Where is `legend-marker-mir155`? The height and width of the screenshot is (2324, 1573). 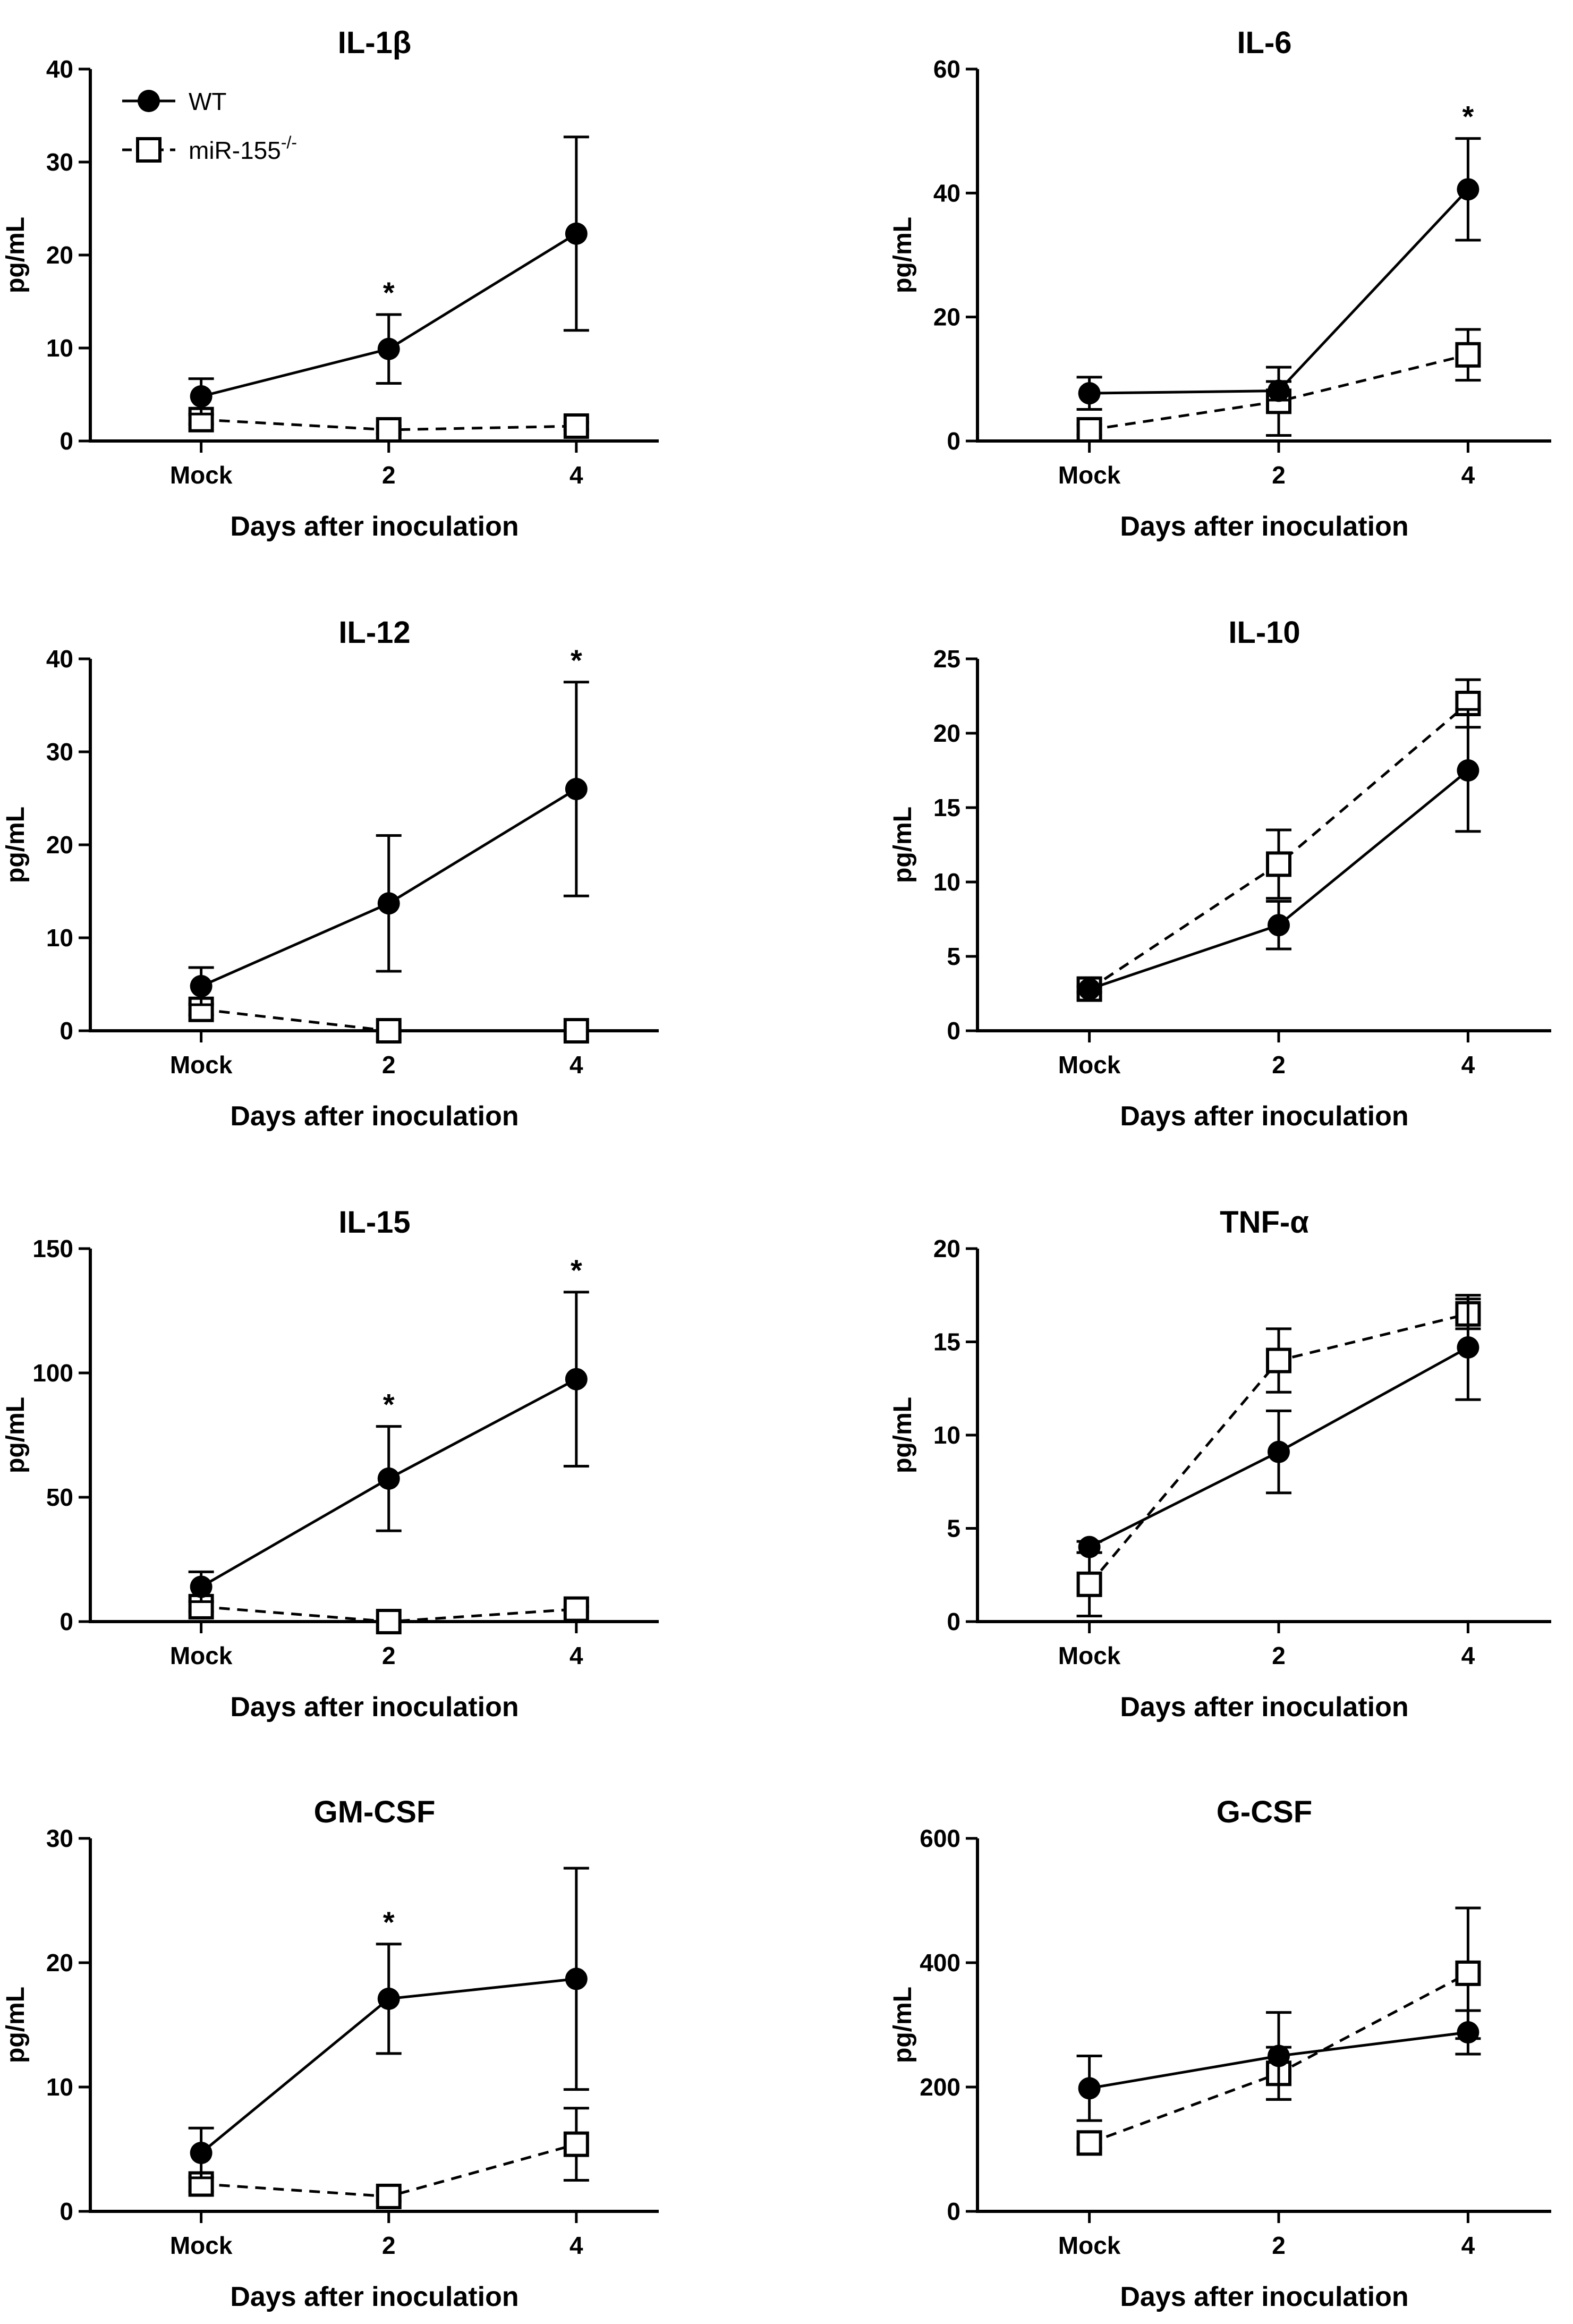
legend-marker-mir155 is located at coordinates (148, 150).